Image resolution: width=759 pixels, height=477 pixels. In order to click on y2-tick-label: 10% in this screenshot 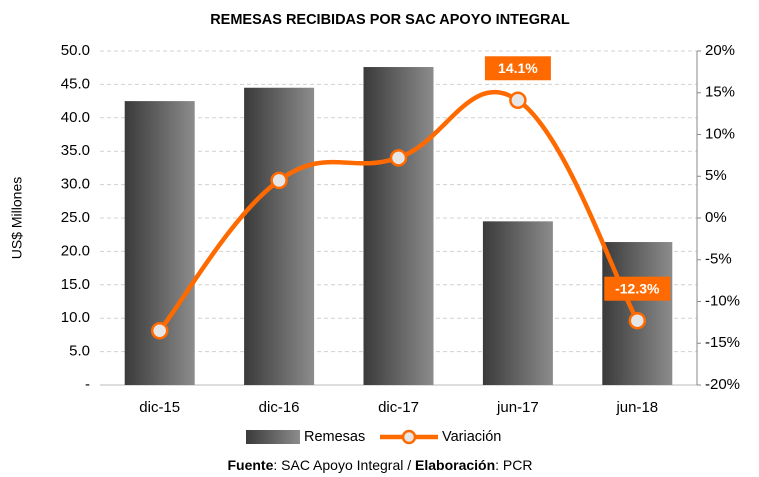, I will do `click(720, 133)`.